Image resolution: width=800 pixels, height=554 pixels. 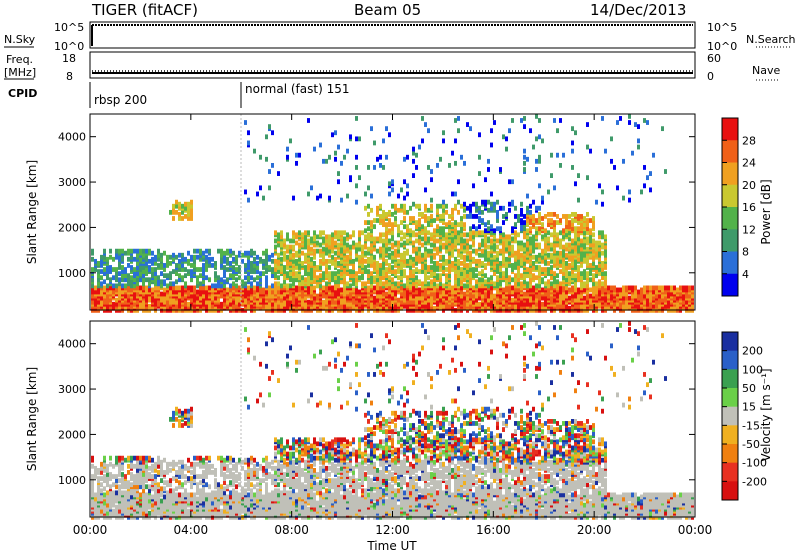 I want to click on nsearch-label: N.Search, so click(x=771, y=39).